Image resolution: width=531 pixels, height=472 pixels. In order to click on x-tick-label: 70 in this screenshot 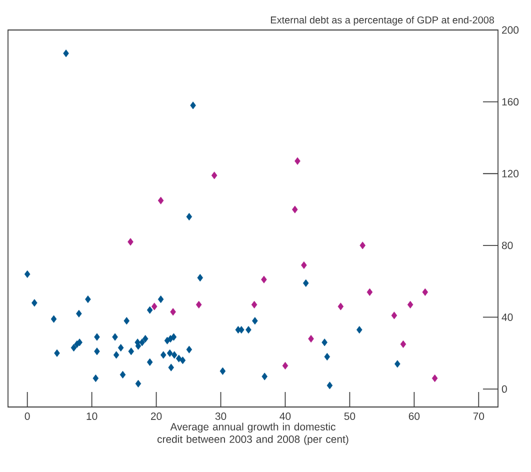, I will do `click(478, 416)`.